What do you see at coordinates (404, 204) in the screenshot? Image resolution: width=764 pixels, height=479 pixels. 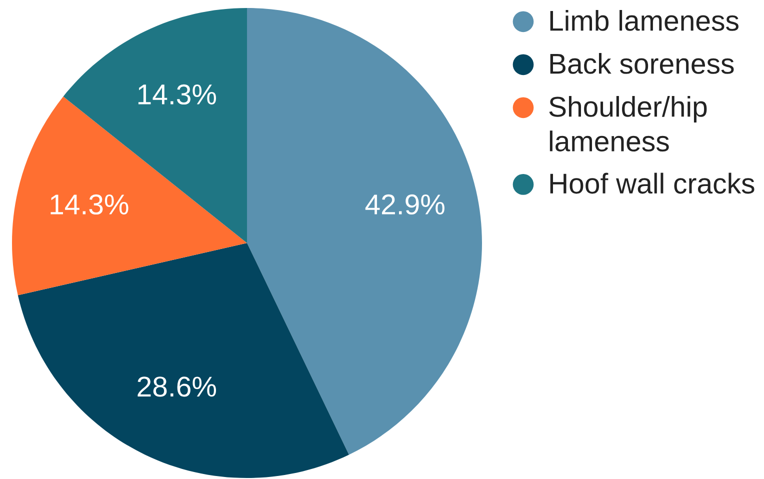 I see `data-label: 42.9%` at bounding box center [404, 204].